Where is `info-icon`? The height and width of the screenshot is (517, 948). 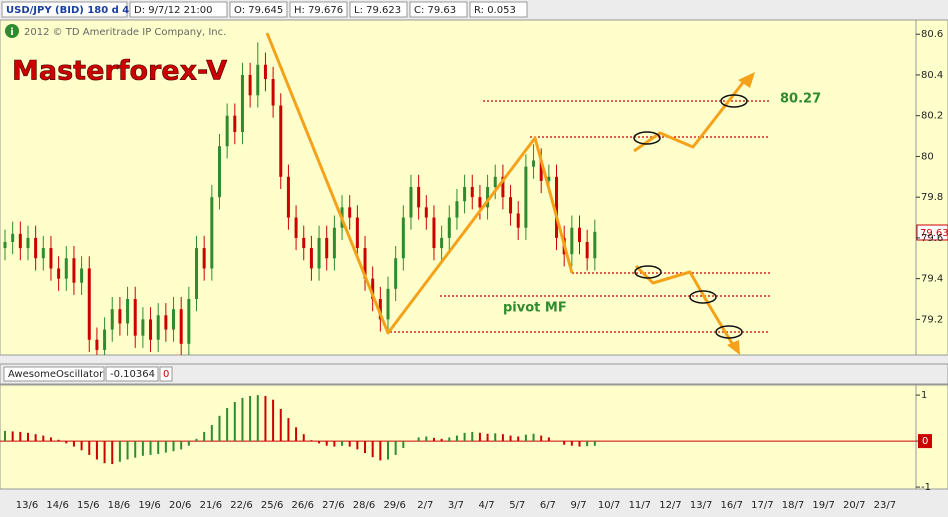 info-icon is located at coordinates (12, 31).